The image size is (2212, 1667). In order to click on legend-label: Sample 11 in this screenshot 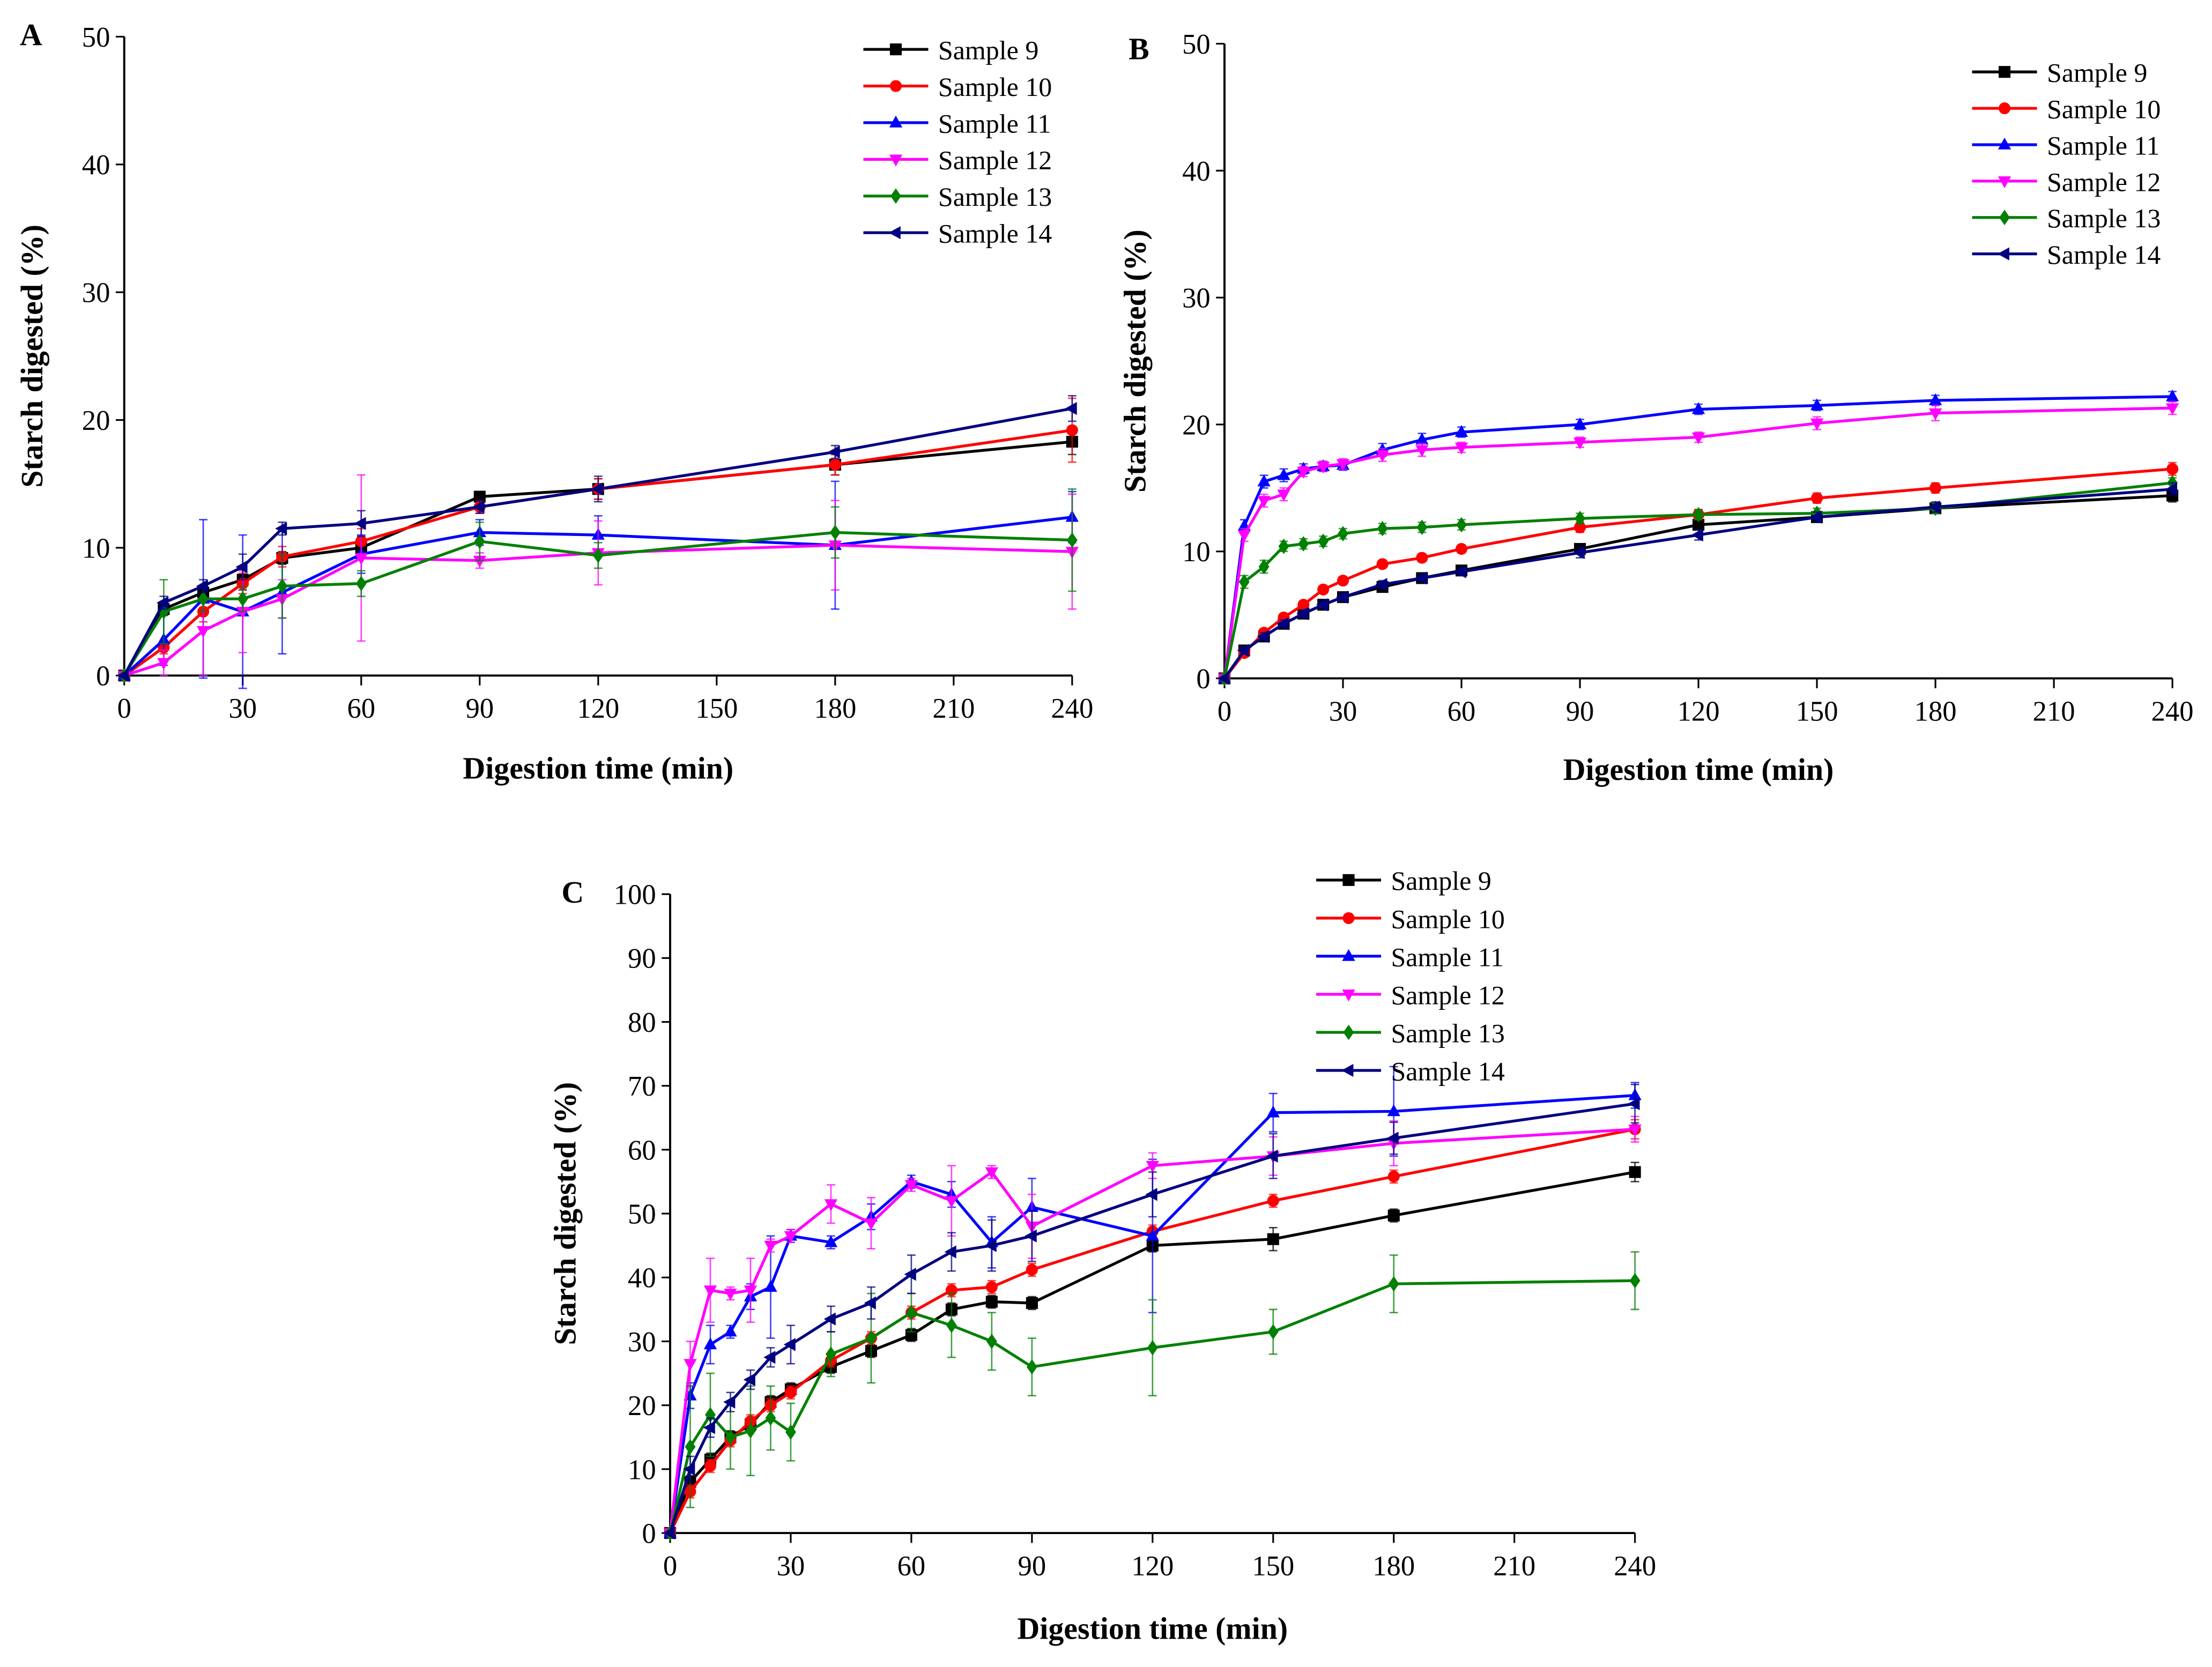, I will do `click(1447, 957)`.